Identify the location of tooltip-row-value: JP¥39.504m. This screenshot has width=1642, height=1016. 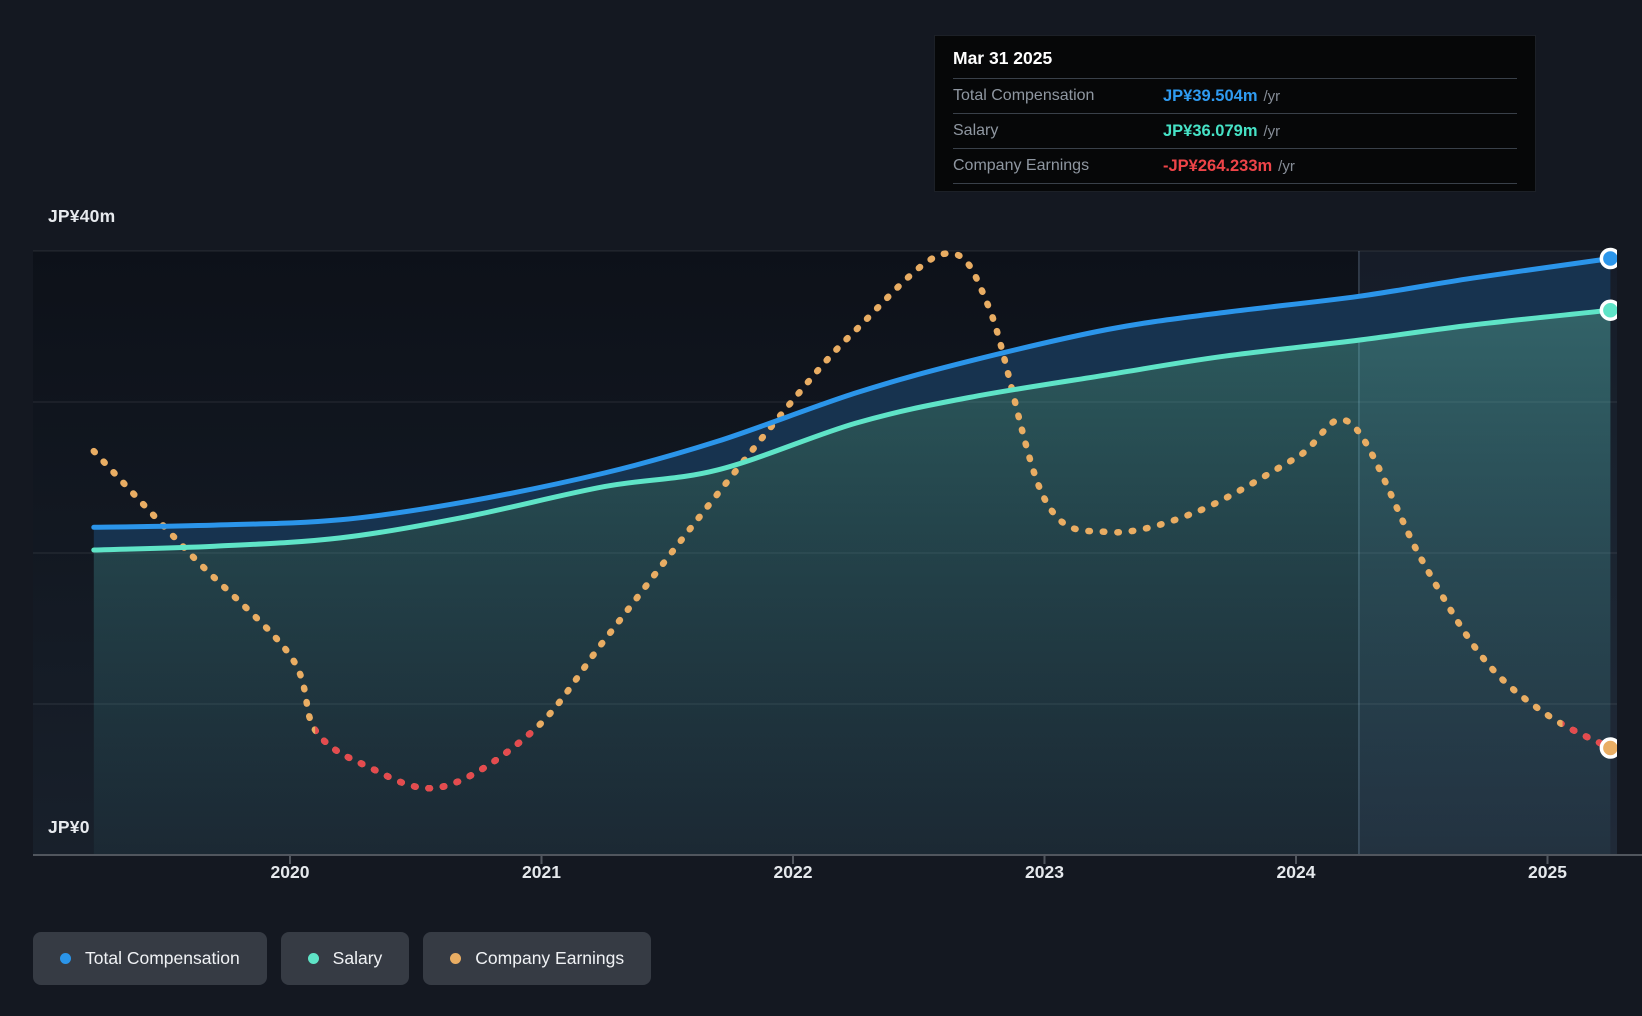
(1210, 95).